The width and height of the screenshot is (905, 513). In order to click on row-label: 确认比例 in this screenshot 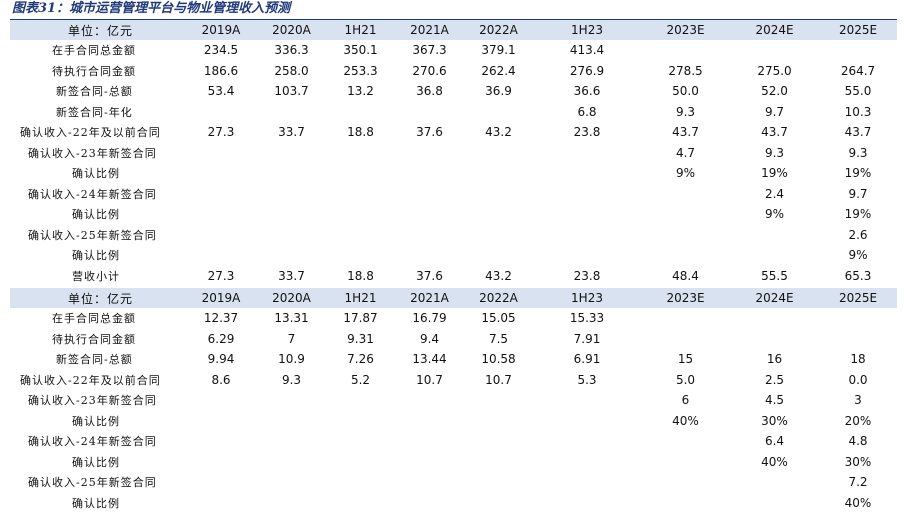, I will do `click(97, 462)`.